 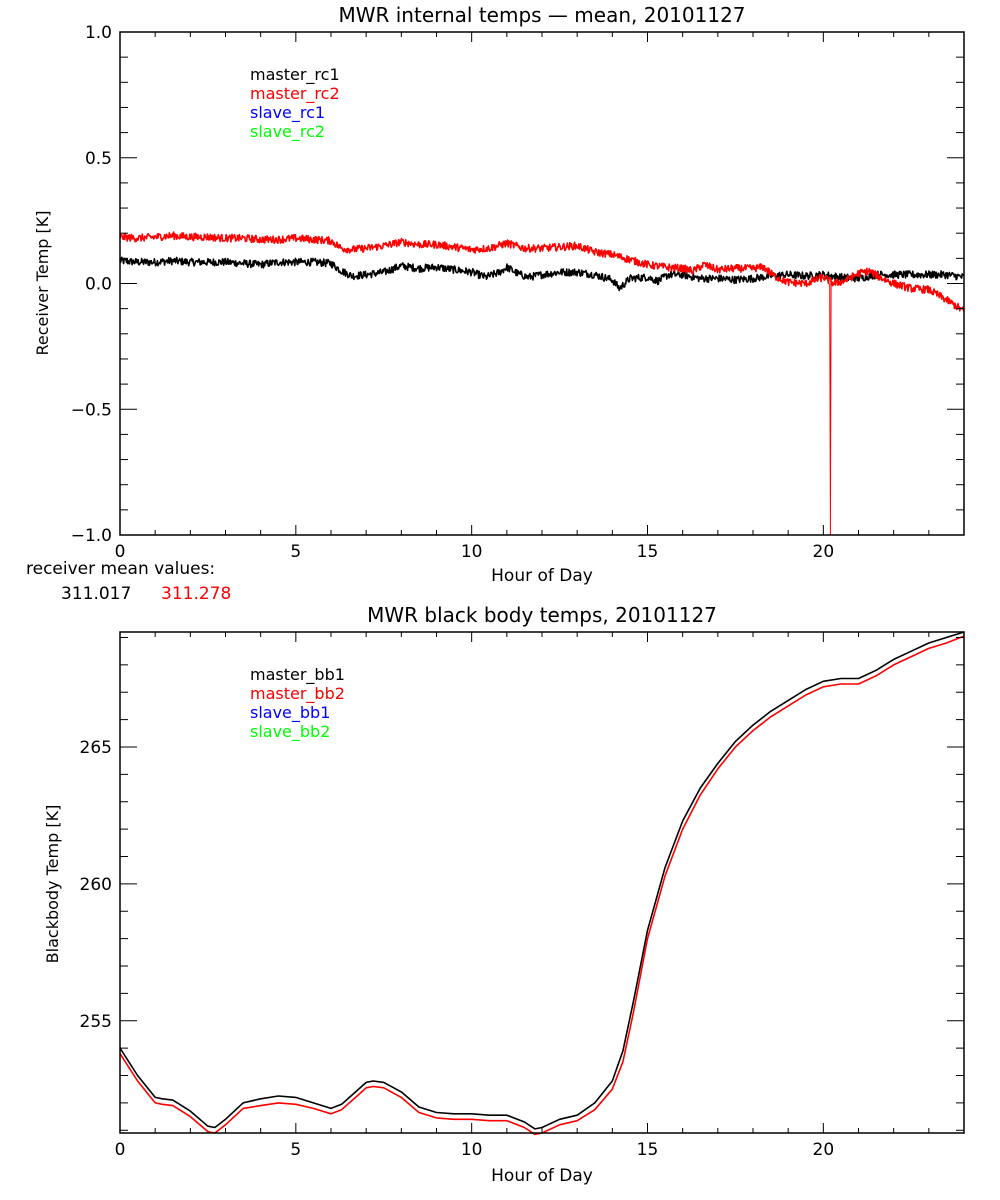 What do you see at coordinates (196, 594) in the screenshot?
I see `receiver-mean-value-2: 311.278` at bounding box center [196, 594].